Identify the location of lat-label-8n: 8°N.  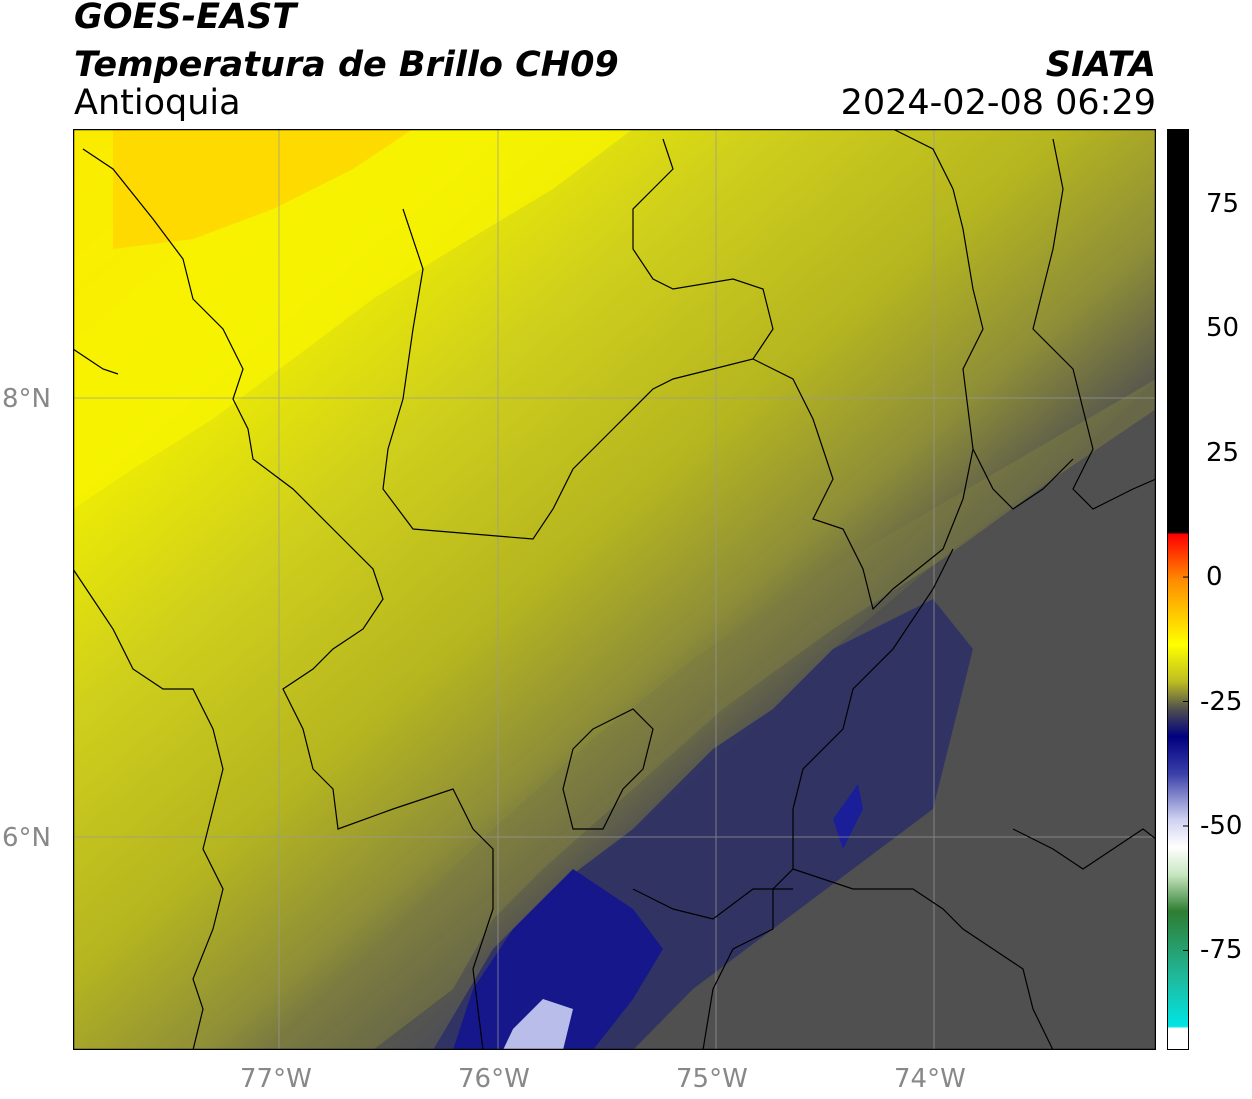
(26, 399).